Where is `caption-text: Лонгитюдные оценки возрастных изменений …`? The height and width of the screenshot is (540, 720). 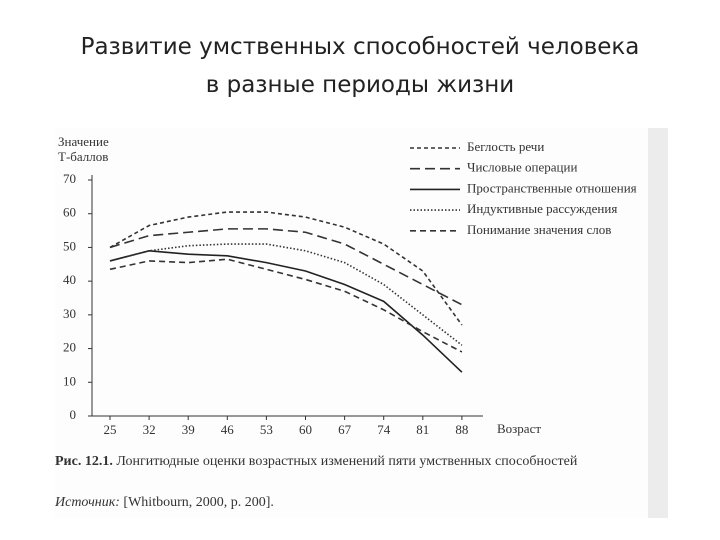
caption-text: Лонгитюдные оценки возрастных изменений … is located at coordinates (347, 461).